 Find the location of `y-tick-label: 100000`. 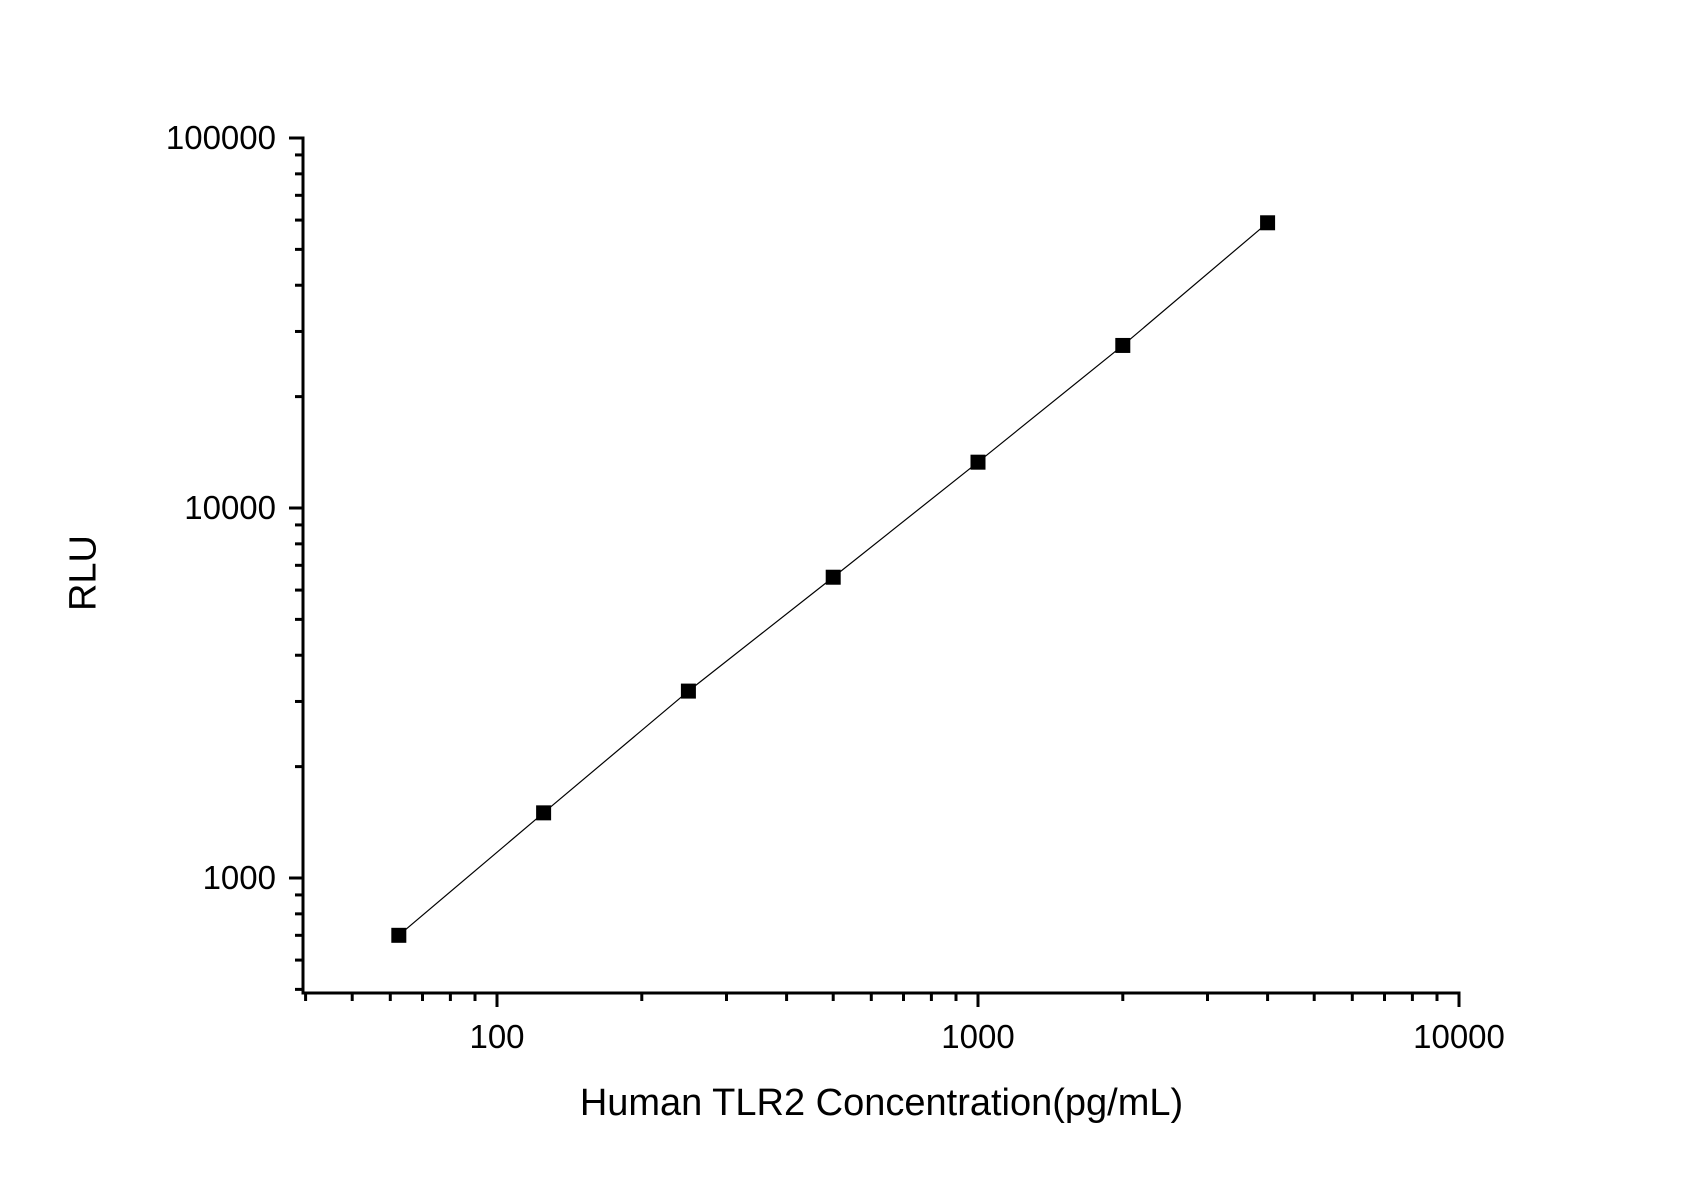

y-tick-label: 100000 is located at coordinates (221, 137).